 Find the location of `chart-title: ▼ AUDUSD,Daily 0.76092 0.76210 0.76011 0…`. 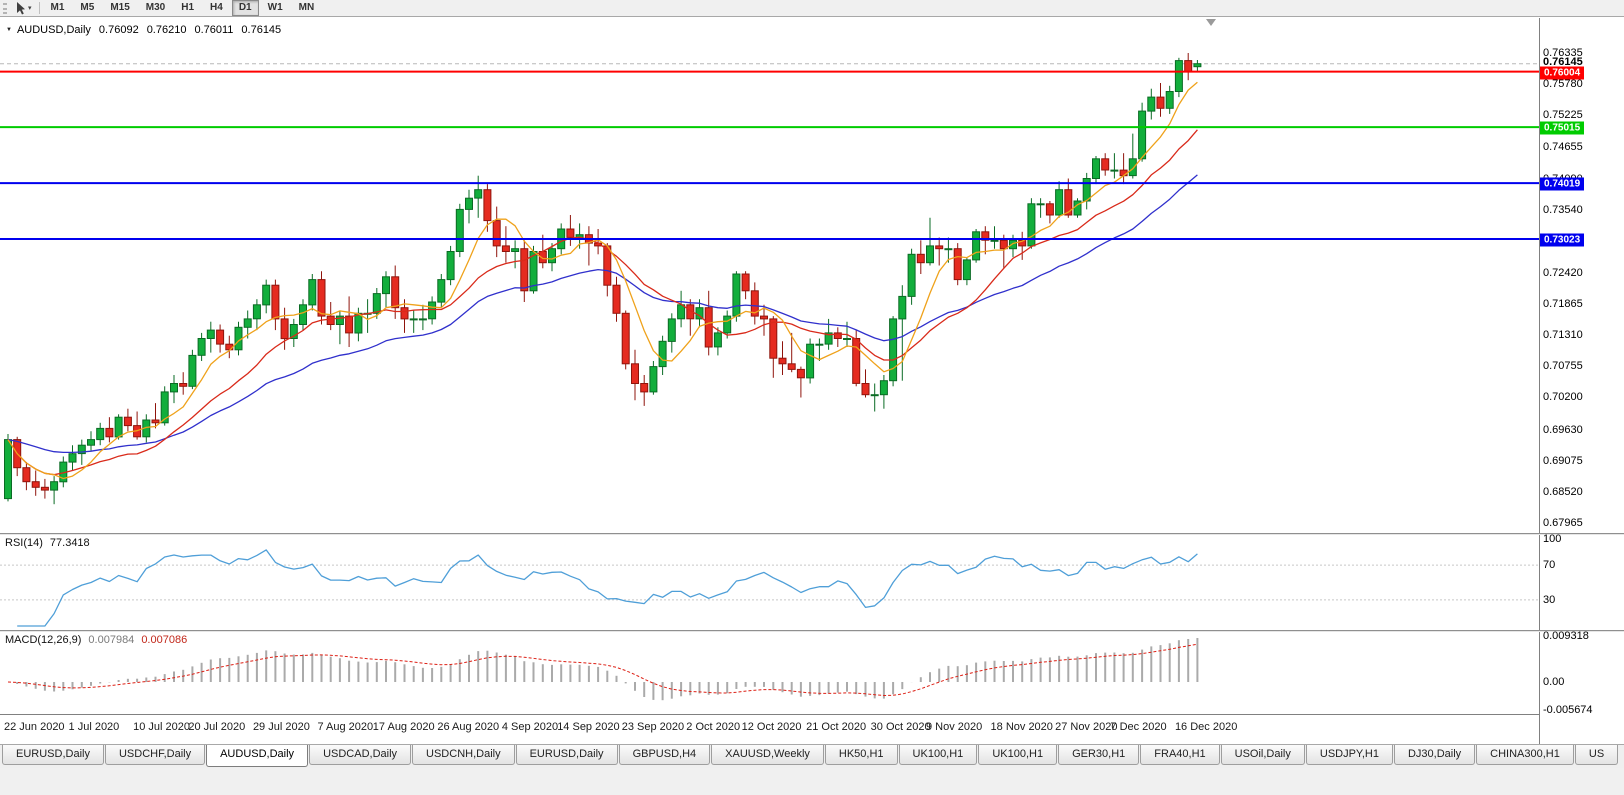

chart-title: ▼ AUDUSD,Daily 0.76092 0.76210 0.76011 0… is located at coordinates (143, 30).